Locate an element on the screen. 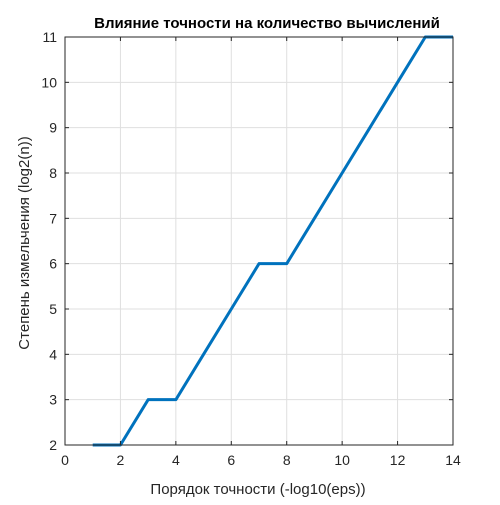  y-tick-label: 11 is located at coordinates (49, 37).